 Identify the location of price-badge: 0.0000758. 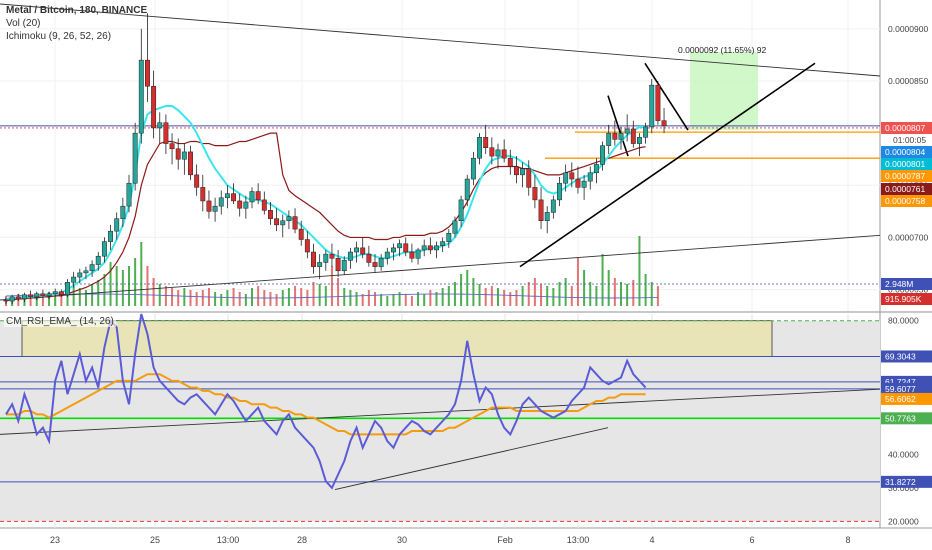
(905, 201).